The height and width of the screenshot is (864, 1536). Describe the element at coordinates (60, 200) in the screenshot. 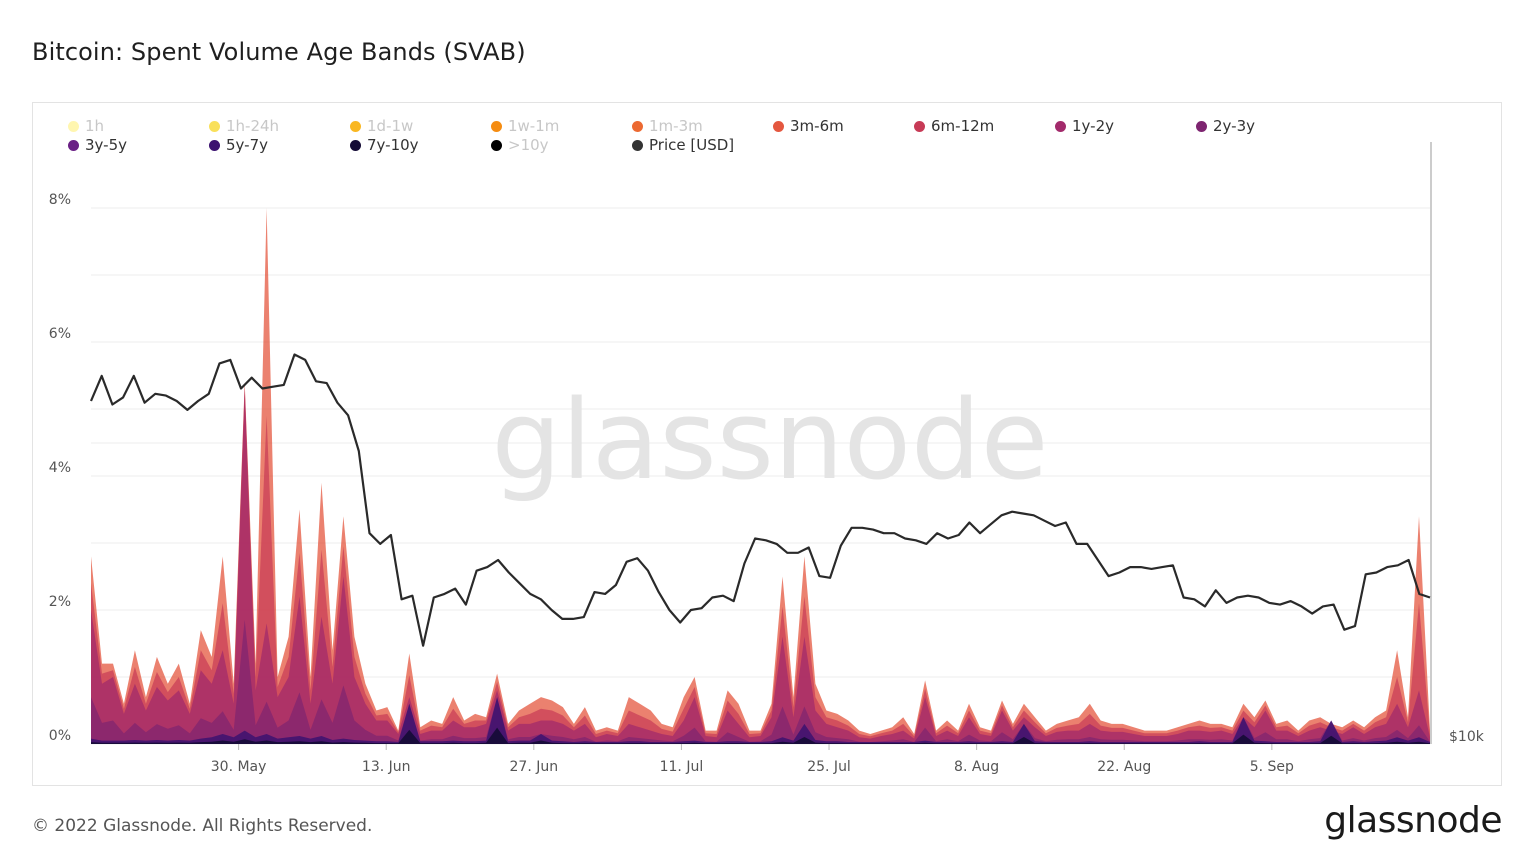

I see `y-tick-label: 8%` at that location.